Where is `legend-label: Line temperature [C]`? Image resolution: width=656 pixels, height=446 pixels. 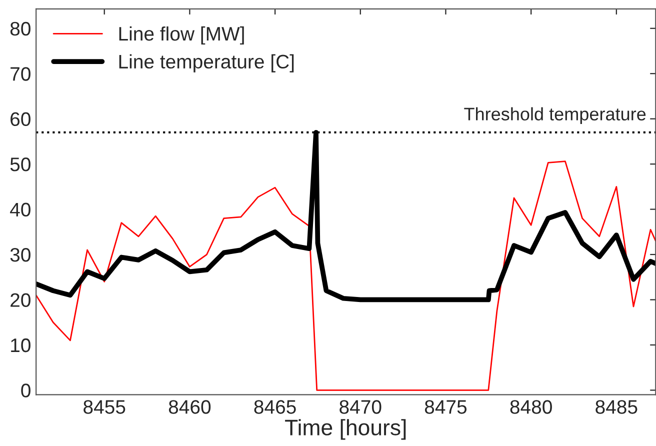
legend-label: Line temperature [C] is located at coordinates (206, 63).